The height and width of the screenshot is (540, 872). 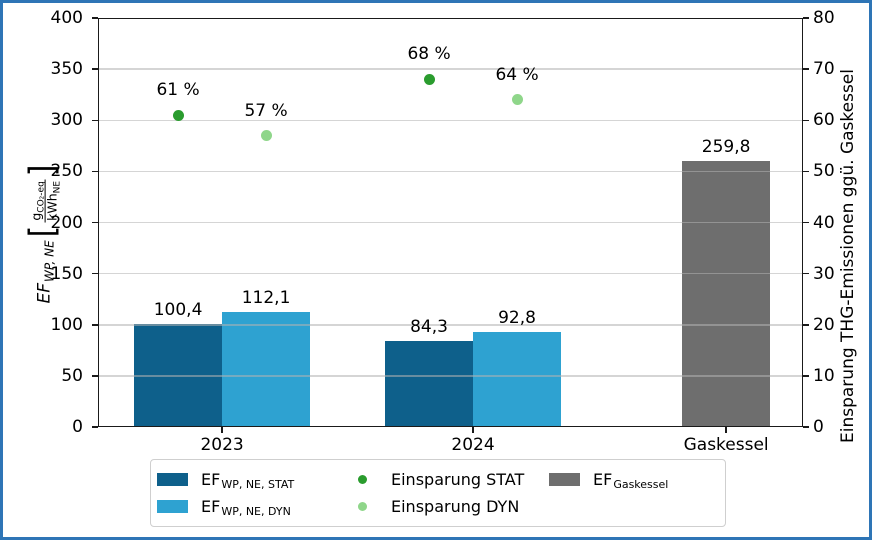 What do you see at coordinates (641, 484) in the screenshot?
I see `legend-label-sub: Gaskessel` at bounding box center [641, 484].